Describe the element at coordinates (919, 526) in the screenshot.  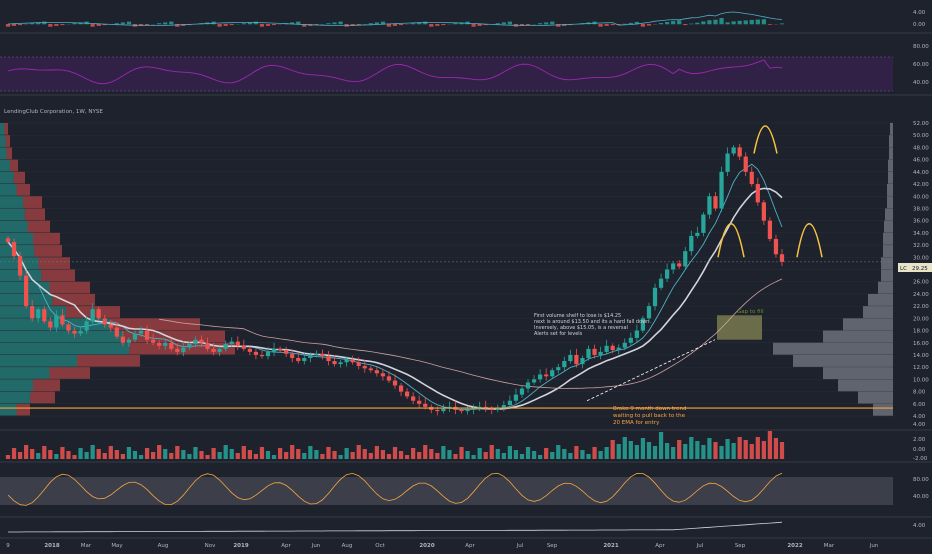
I see `bottom-axis-label: 4.00` at that location.